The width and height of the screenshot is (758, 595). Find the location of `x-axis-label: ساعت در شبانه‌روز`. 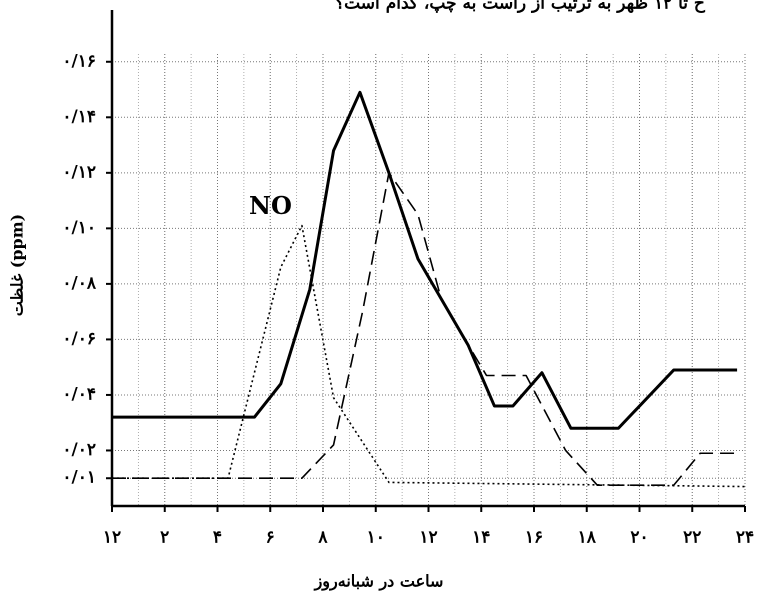

x-axis-label: ساعت در شبانه‌روز is located at coordinates (379, 582).